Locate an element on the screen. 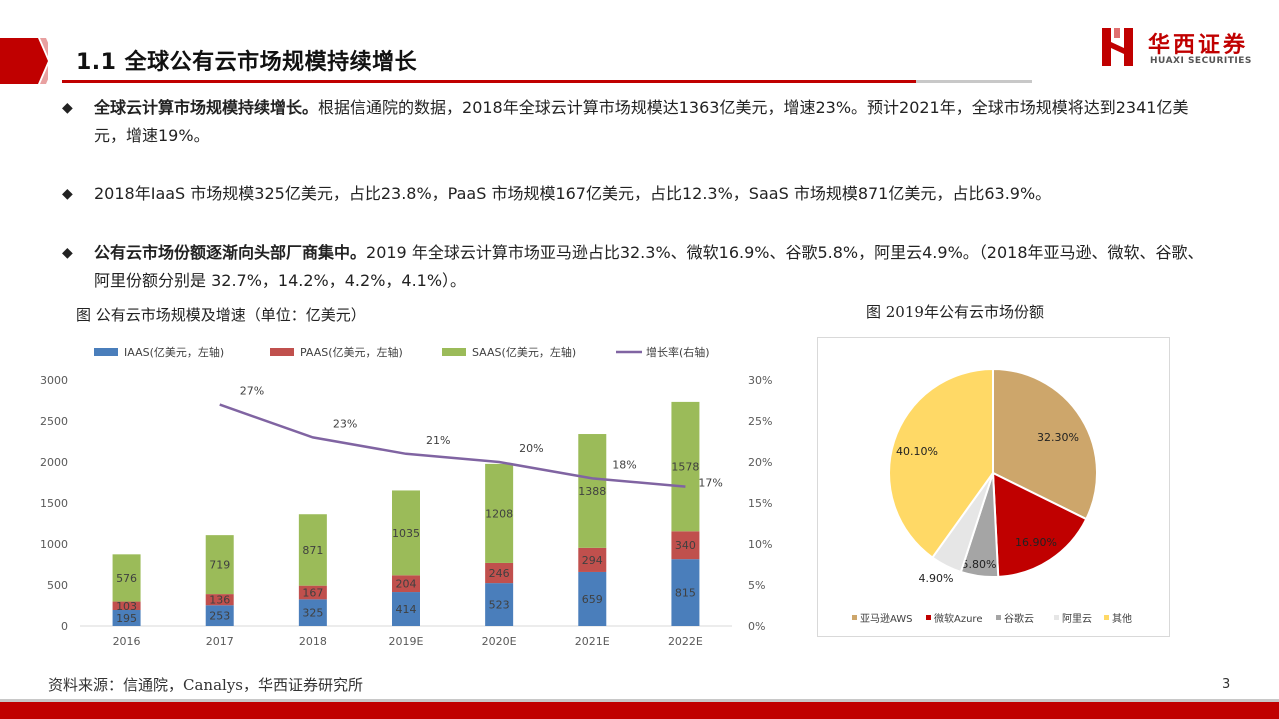 The height and width of the screenshot is (719, 1279). logo-text-cn: 华西证券 is located at coordinates (1198, 45).